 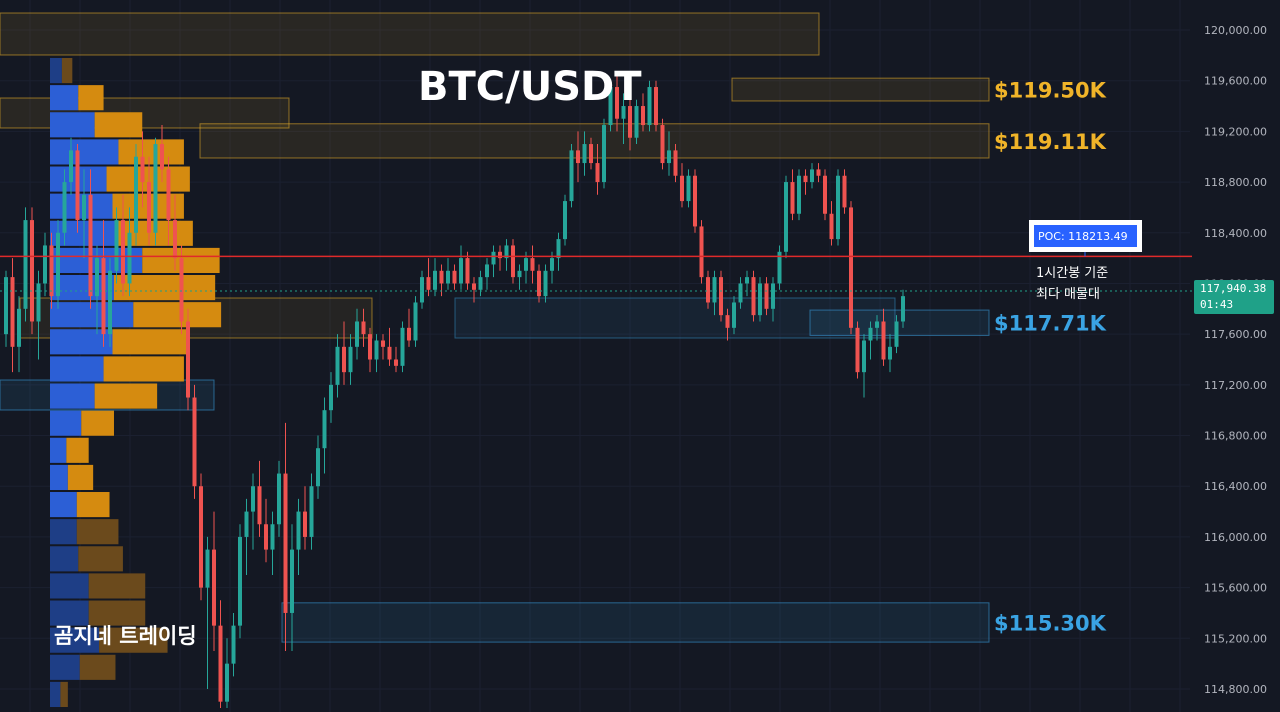 What do you see at coordinates (1235, 81) in the screenshot?
I see `y-tick-label: 119,600.00` at bounding box center [1235, 81].